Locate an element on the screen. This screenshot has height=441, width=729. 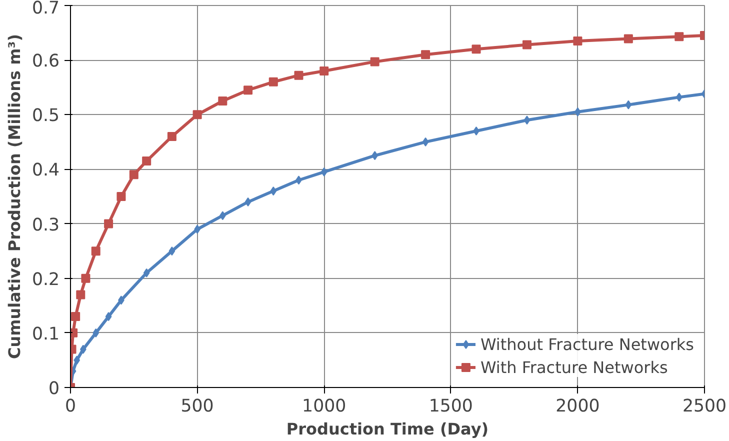
y-tick-label: 0.3 is located at coordinates (46, 225).